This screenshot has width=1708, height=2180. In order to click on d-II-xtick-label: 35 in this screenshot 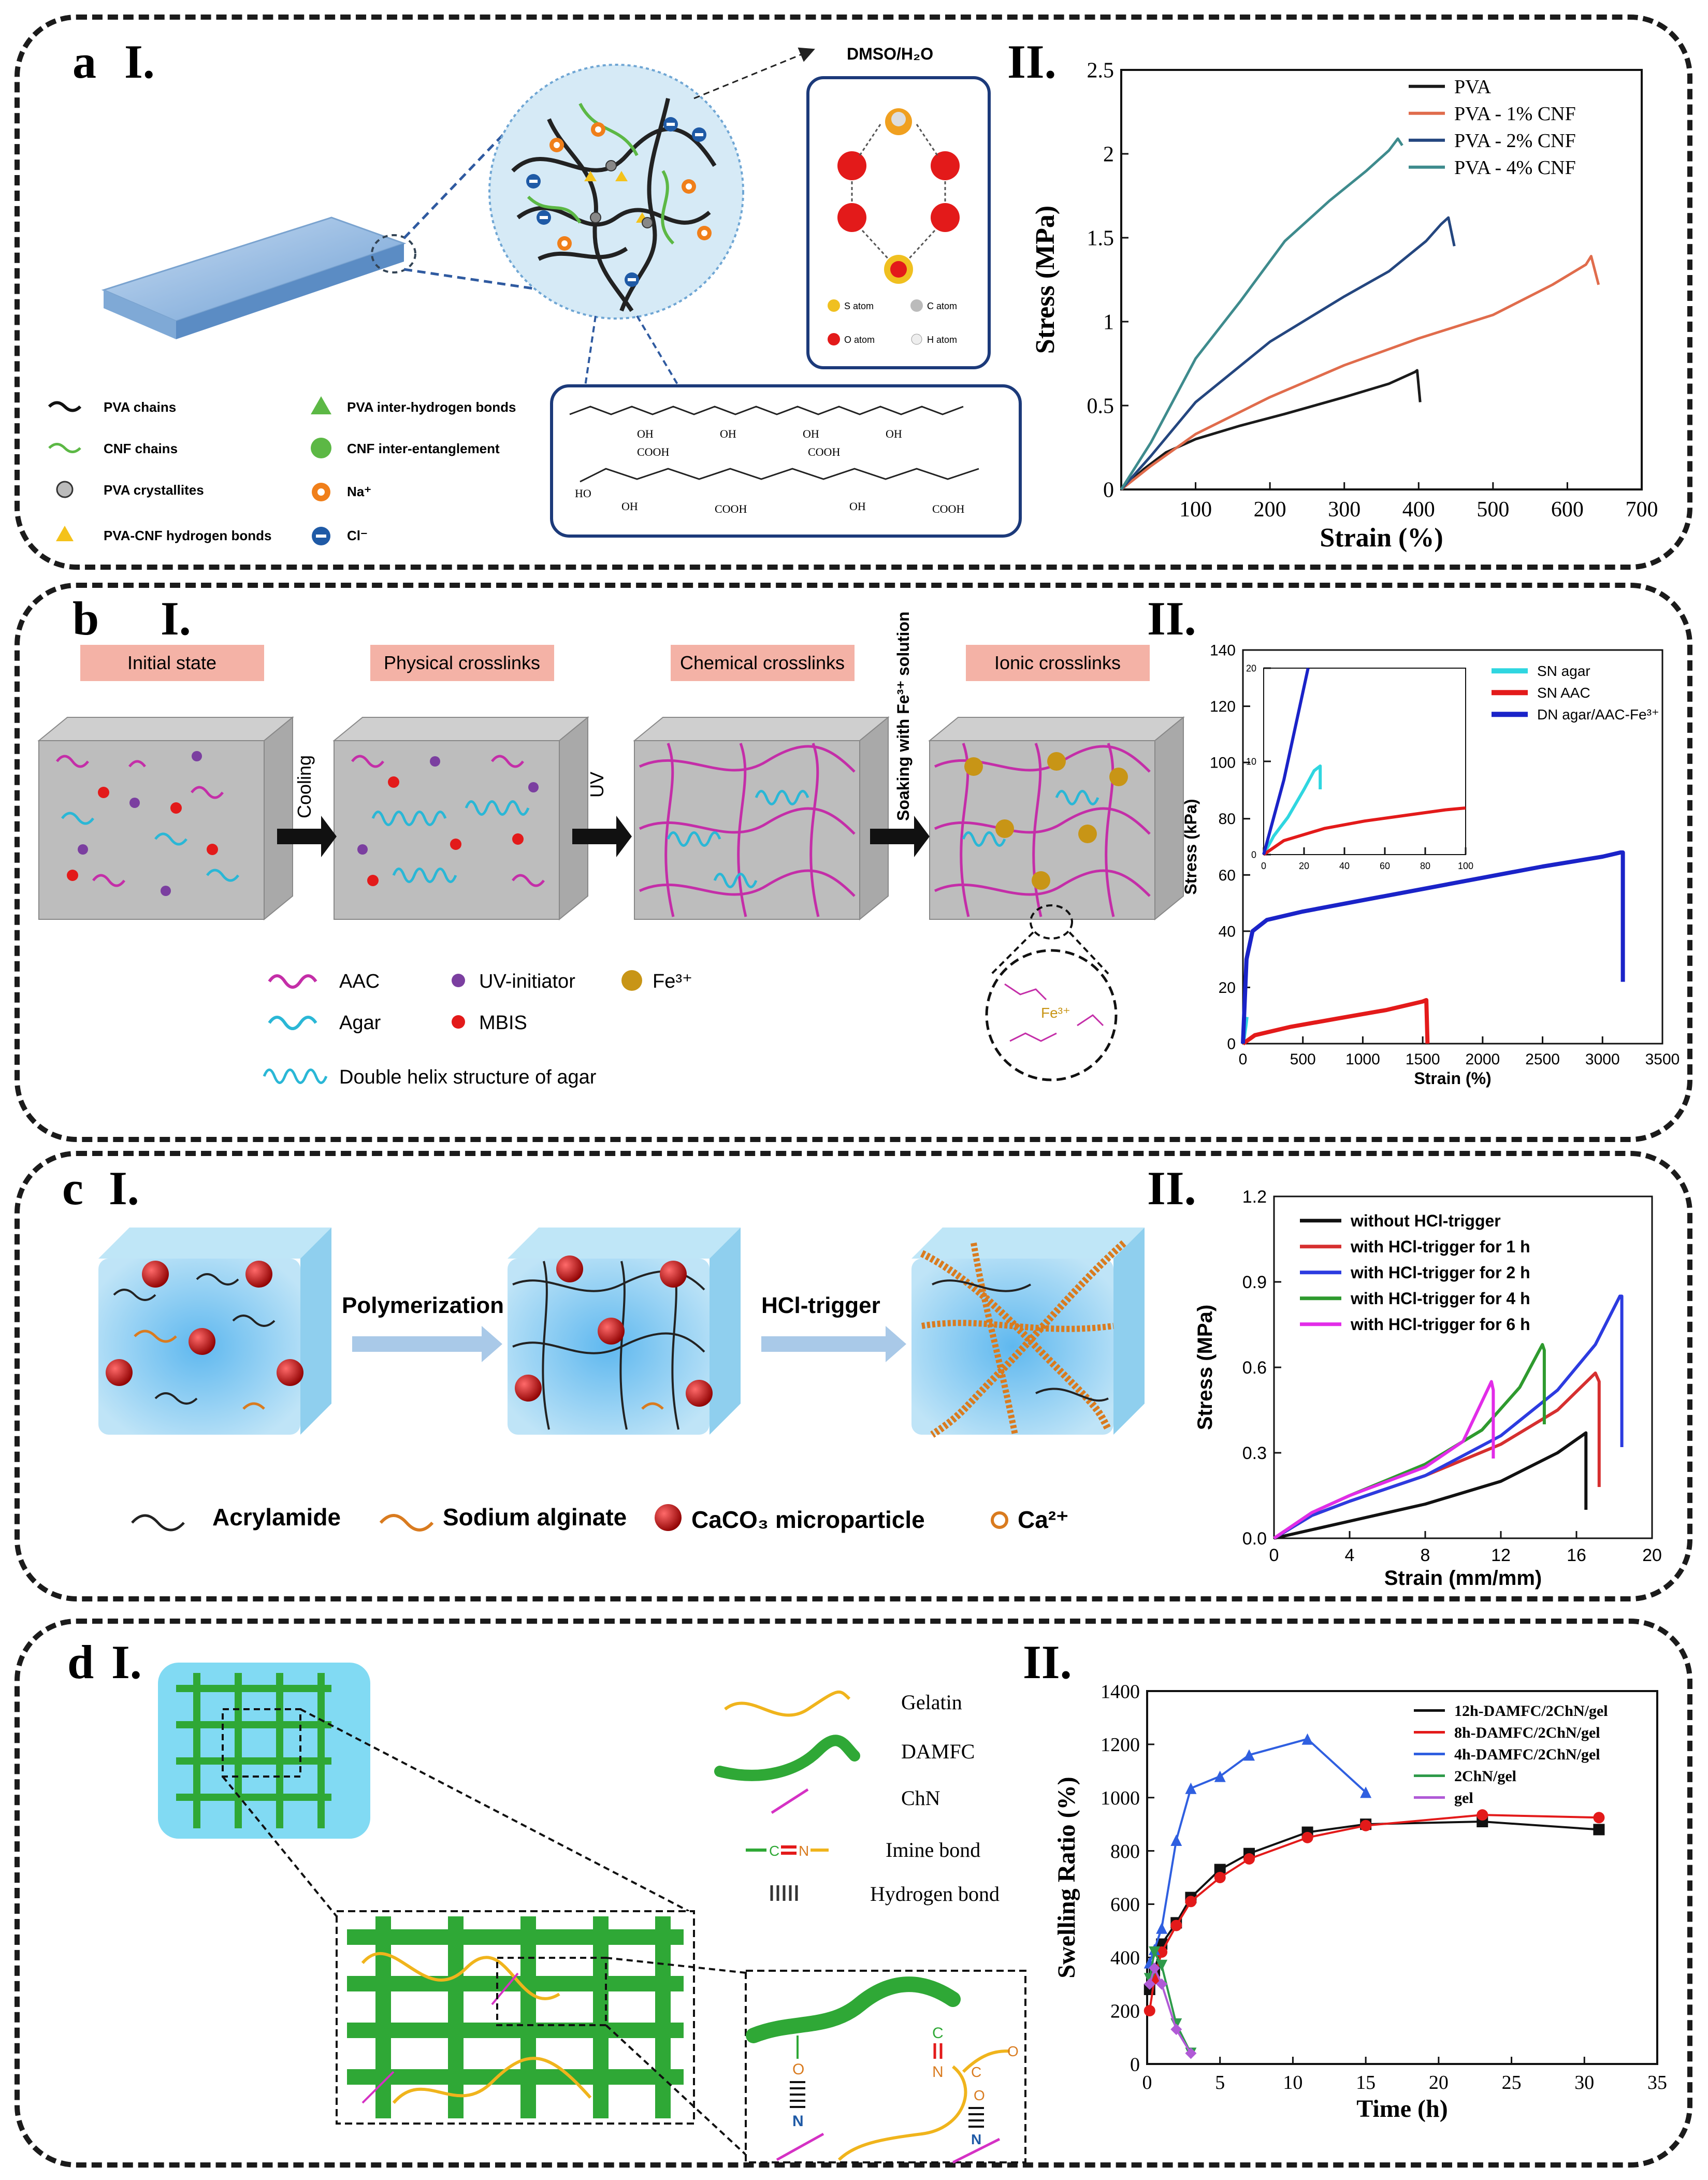, I will do `click(1657, 2083)`.